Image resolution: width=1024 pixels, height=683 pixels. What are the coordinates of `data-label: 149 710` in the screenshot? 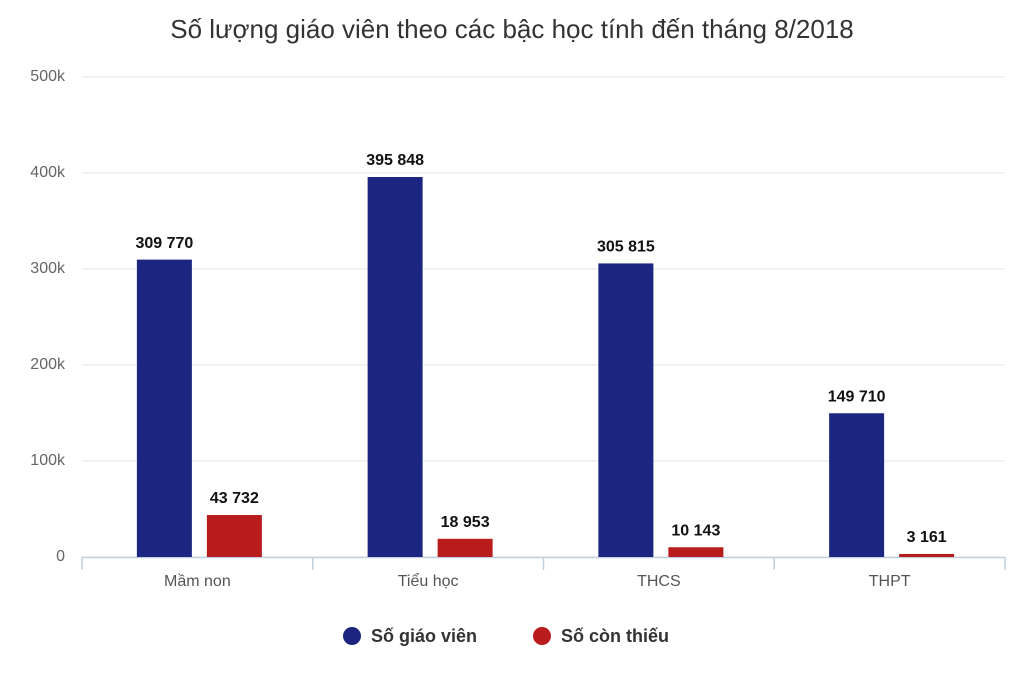 It's located at (857, 396).